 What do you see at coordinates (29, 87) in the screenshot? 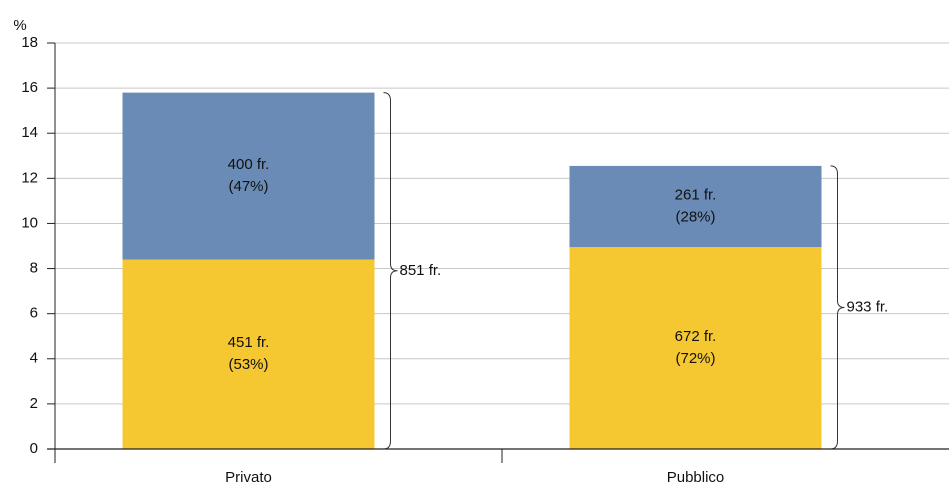
I see `y-tick-label: 16` at bounding box center [29, 87].